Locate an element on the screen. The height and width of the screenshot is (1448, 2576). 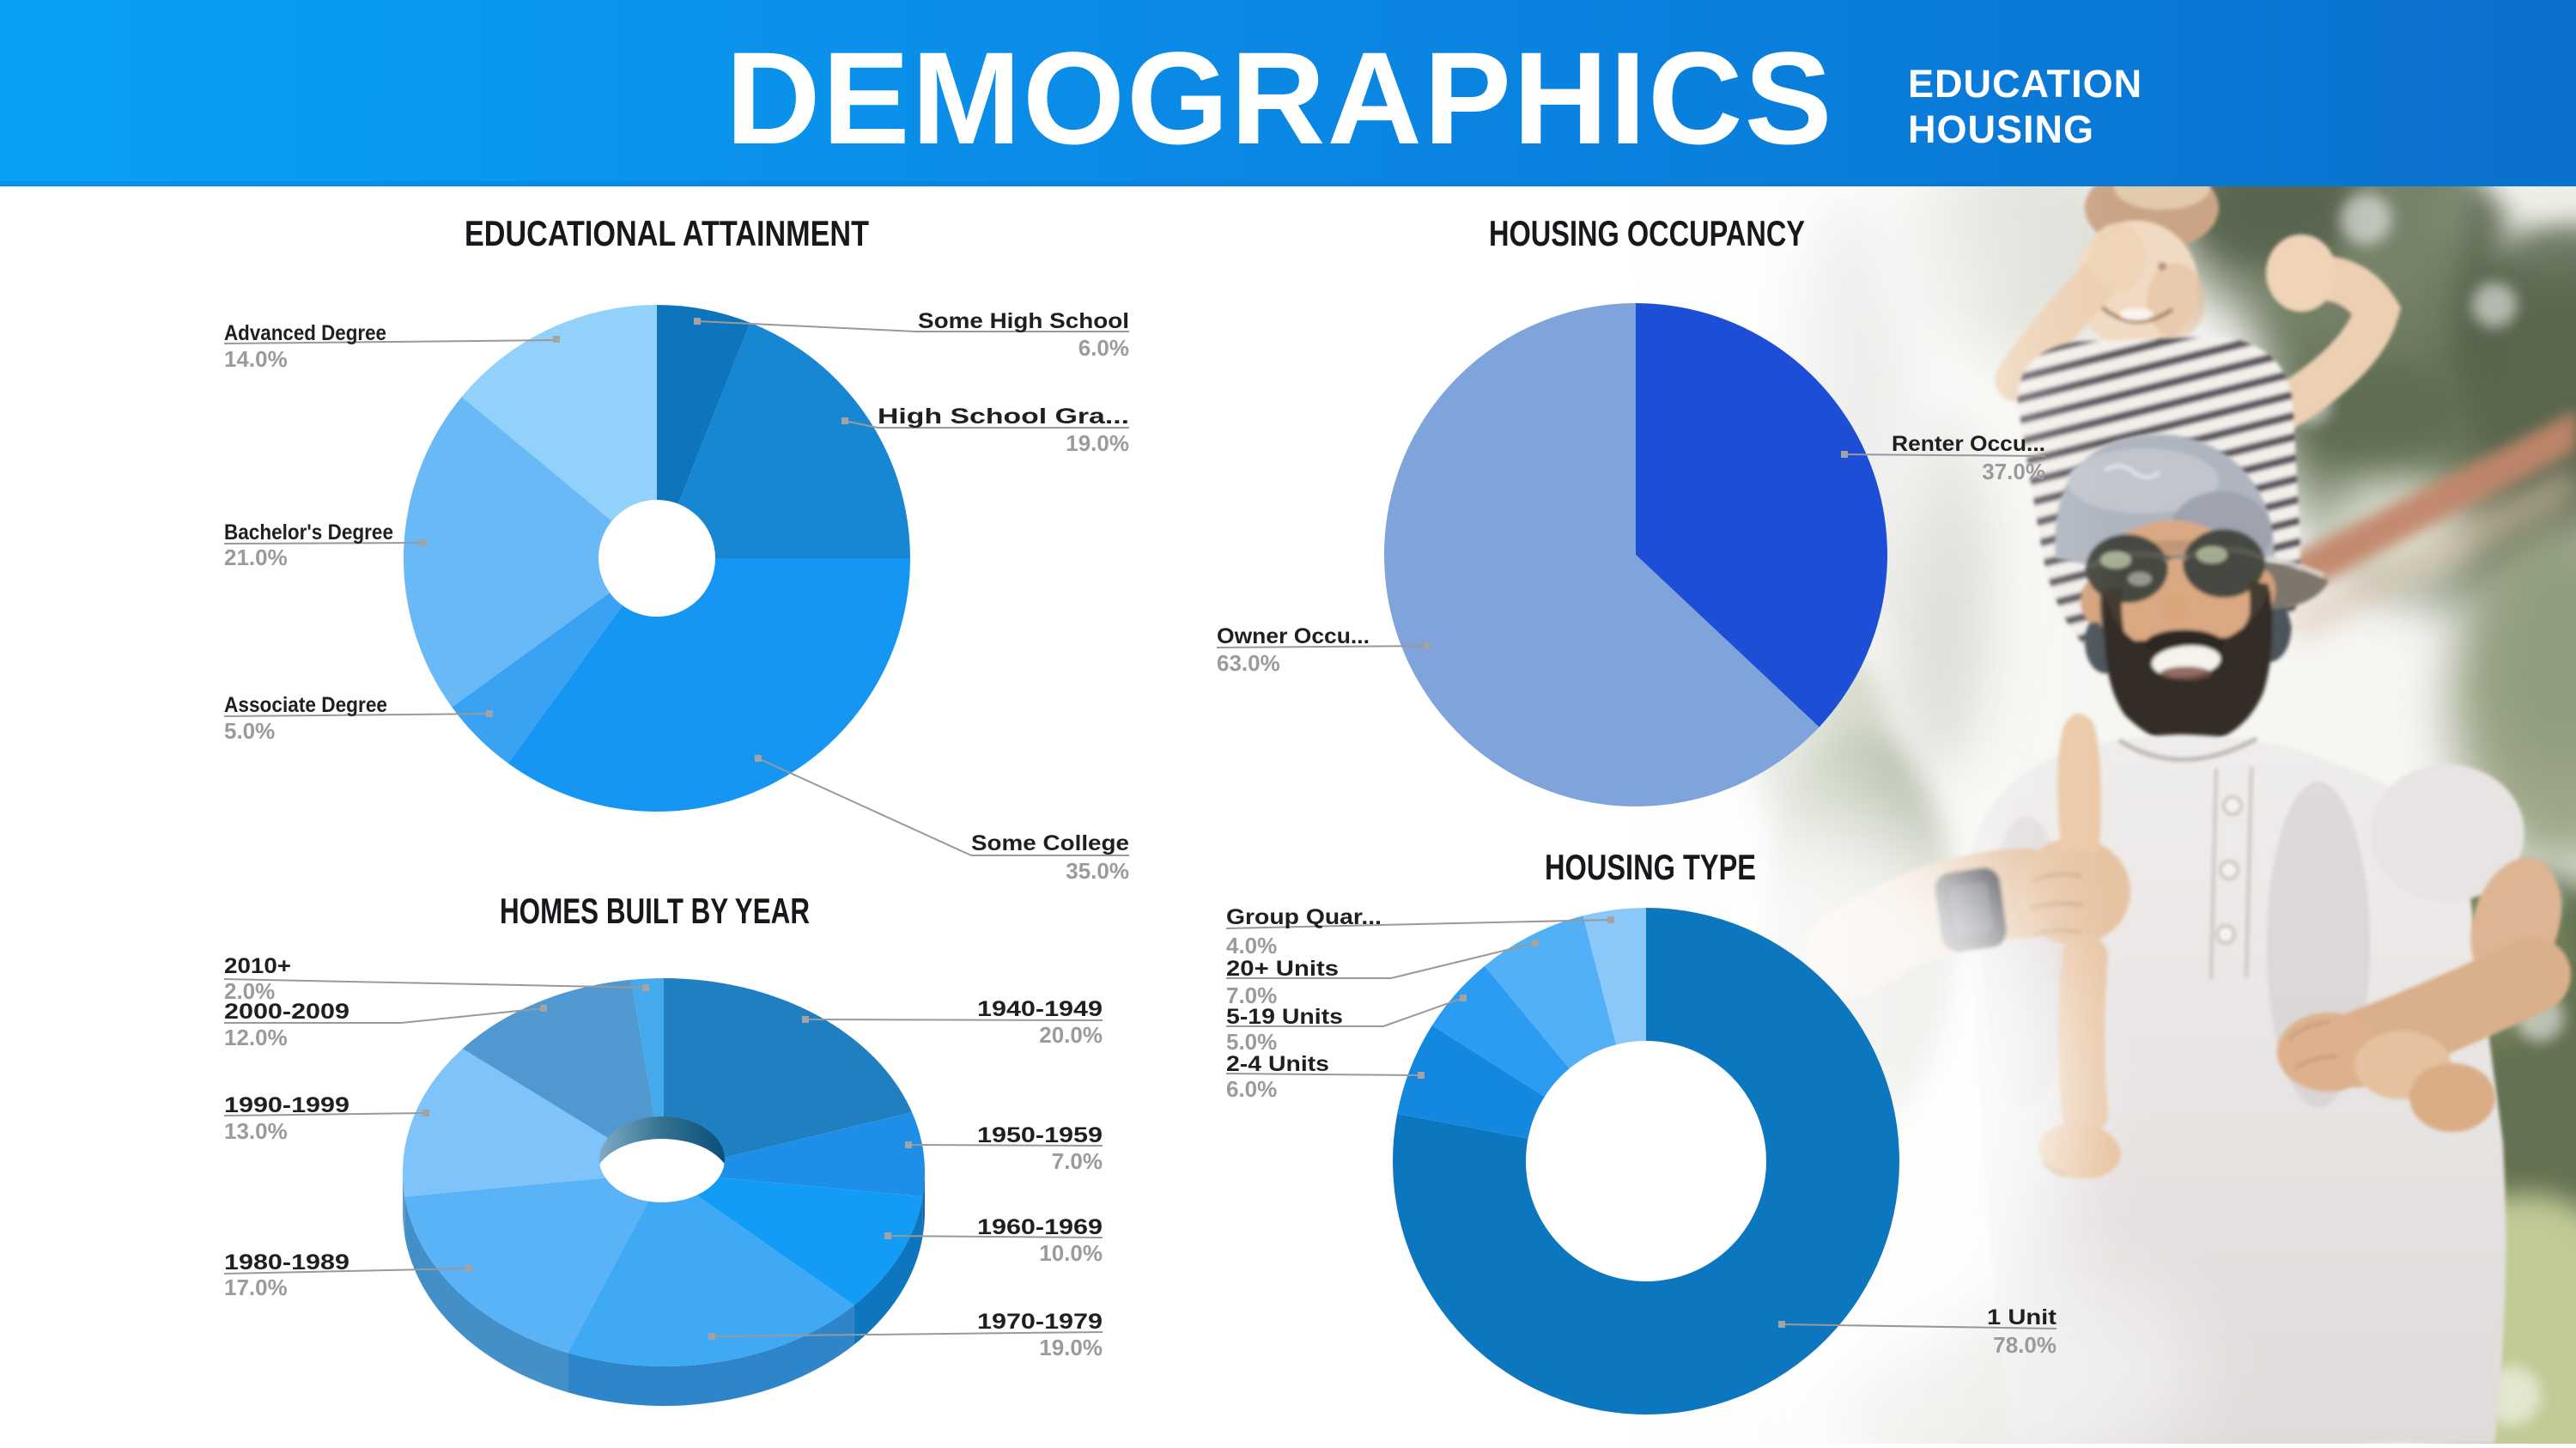
svg-text: 1980-1989 is located at coordinates (286, 1262).